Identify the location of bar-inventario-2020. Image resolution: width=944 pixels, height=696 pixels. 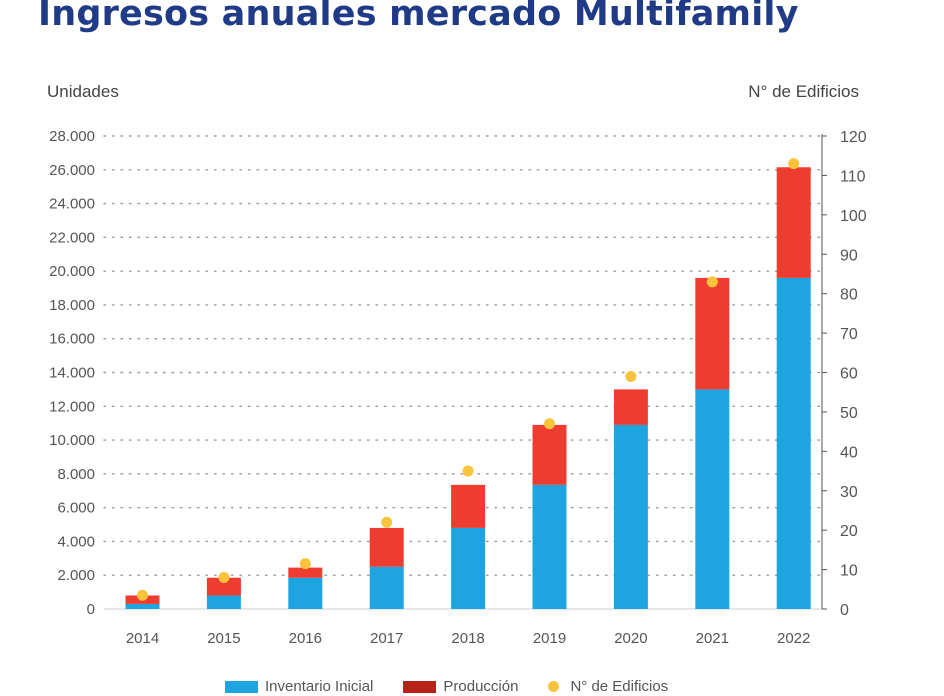
(630, 516).